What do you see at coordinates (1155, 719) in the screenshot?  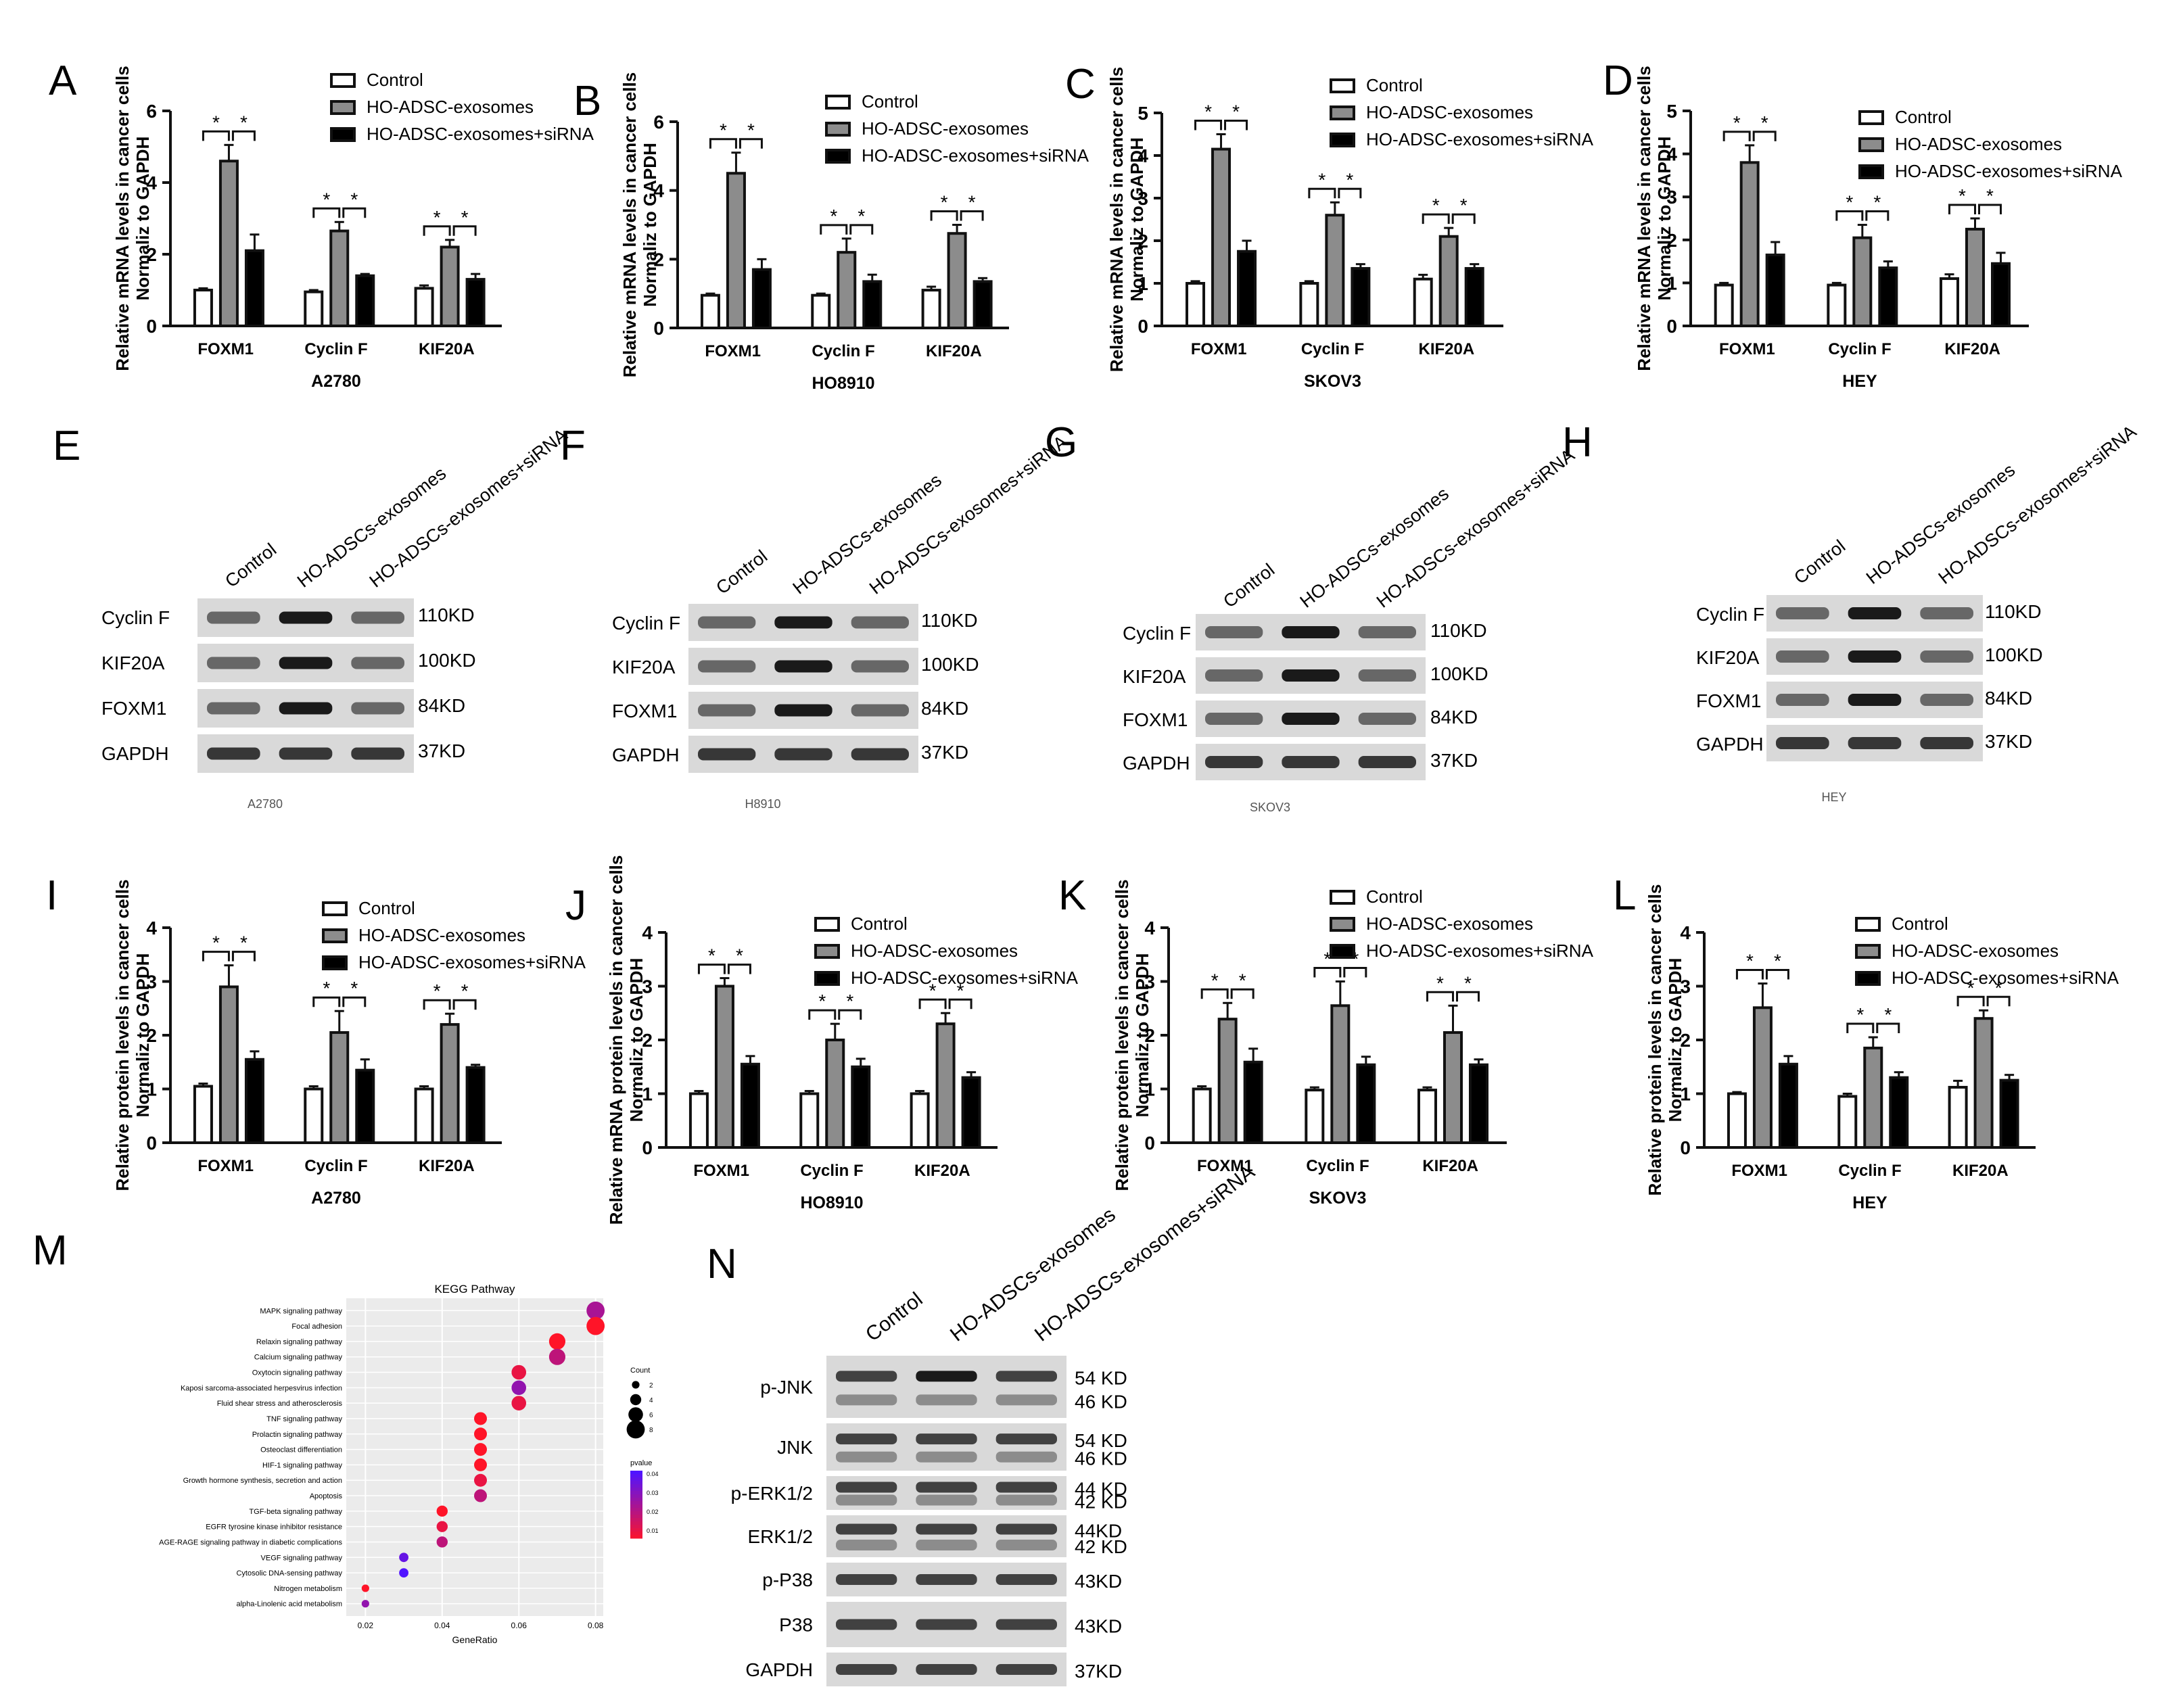 I see `blot-protein-label: FOXM1` at bounding box center [1155, 719].